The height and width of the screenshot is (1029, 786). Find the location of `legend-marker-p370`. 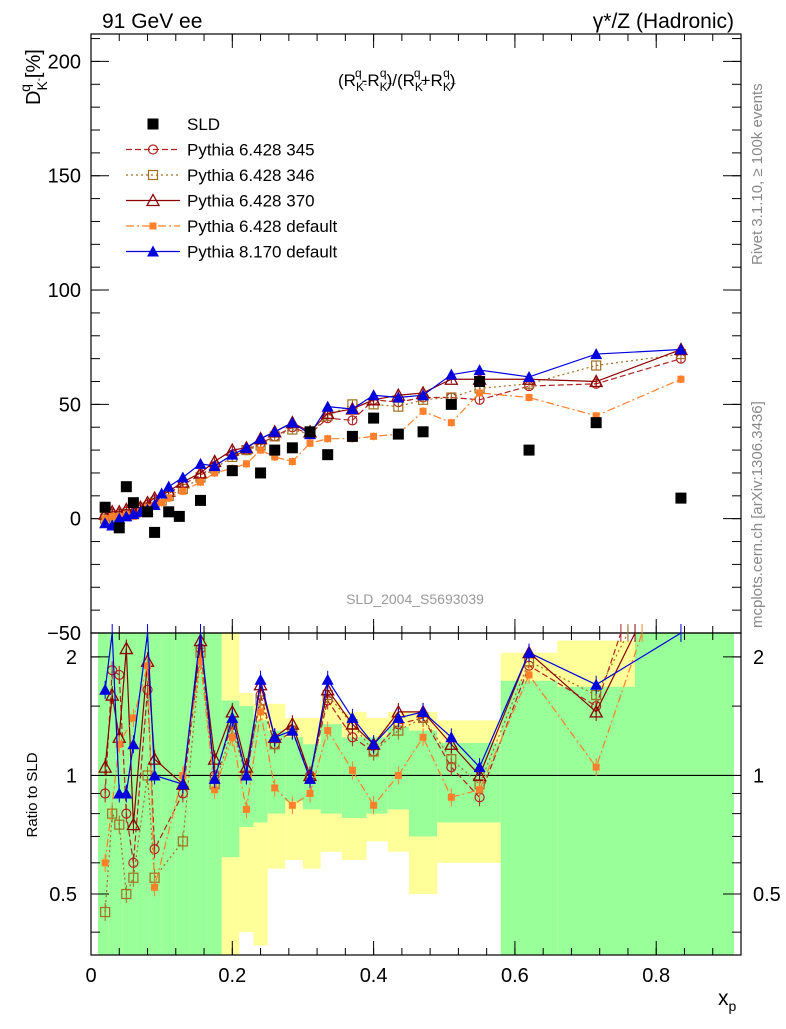

legend-marker-p370 is located at coordinates (153, 200).